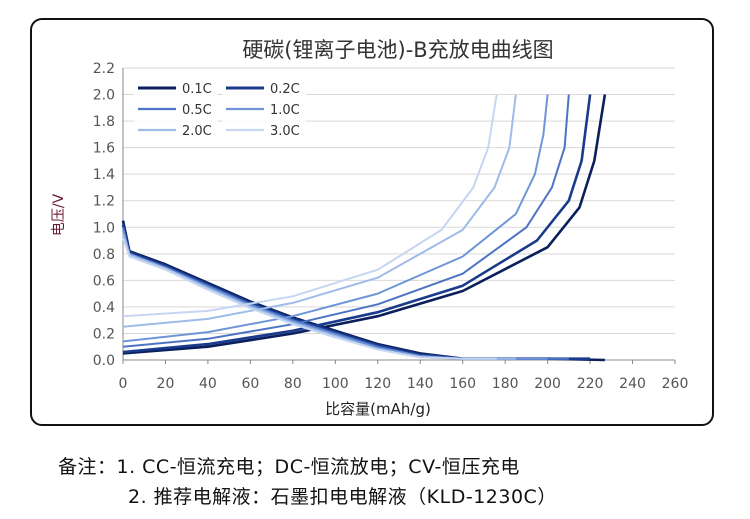 Image resolution: width=750 pixels, height=519 pixels. What do you see at coordinates (104, 281) in the screenshot?
I see `y-tick-label: 0.6` at bounding box center [104, 281].